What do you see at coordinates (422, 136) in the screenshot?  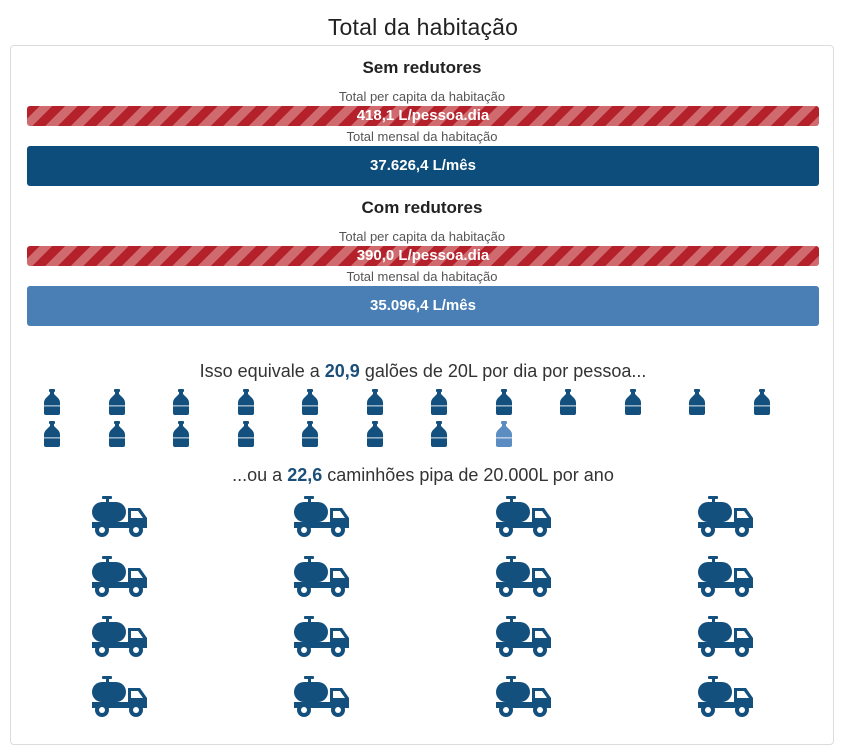 I see `sem-monthly-label: Total mensal da habitação` at bounding box center [422, 136].